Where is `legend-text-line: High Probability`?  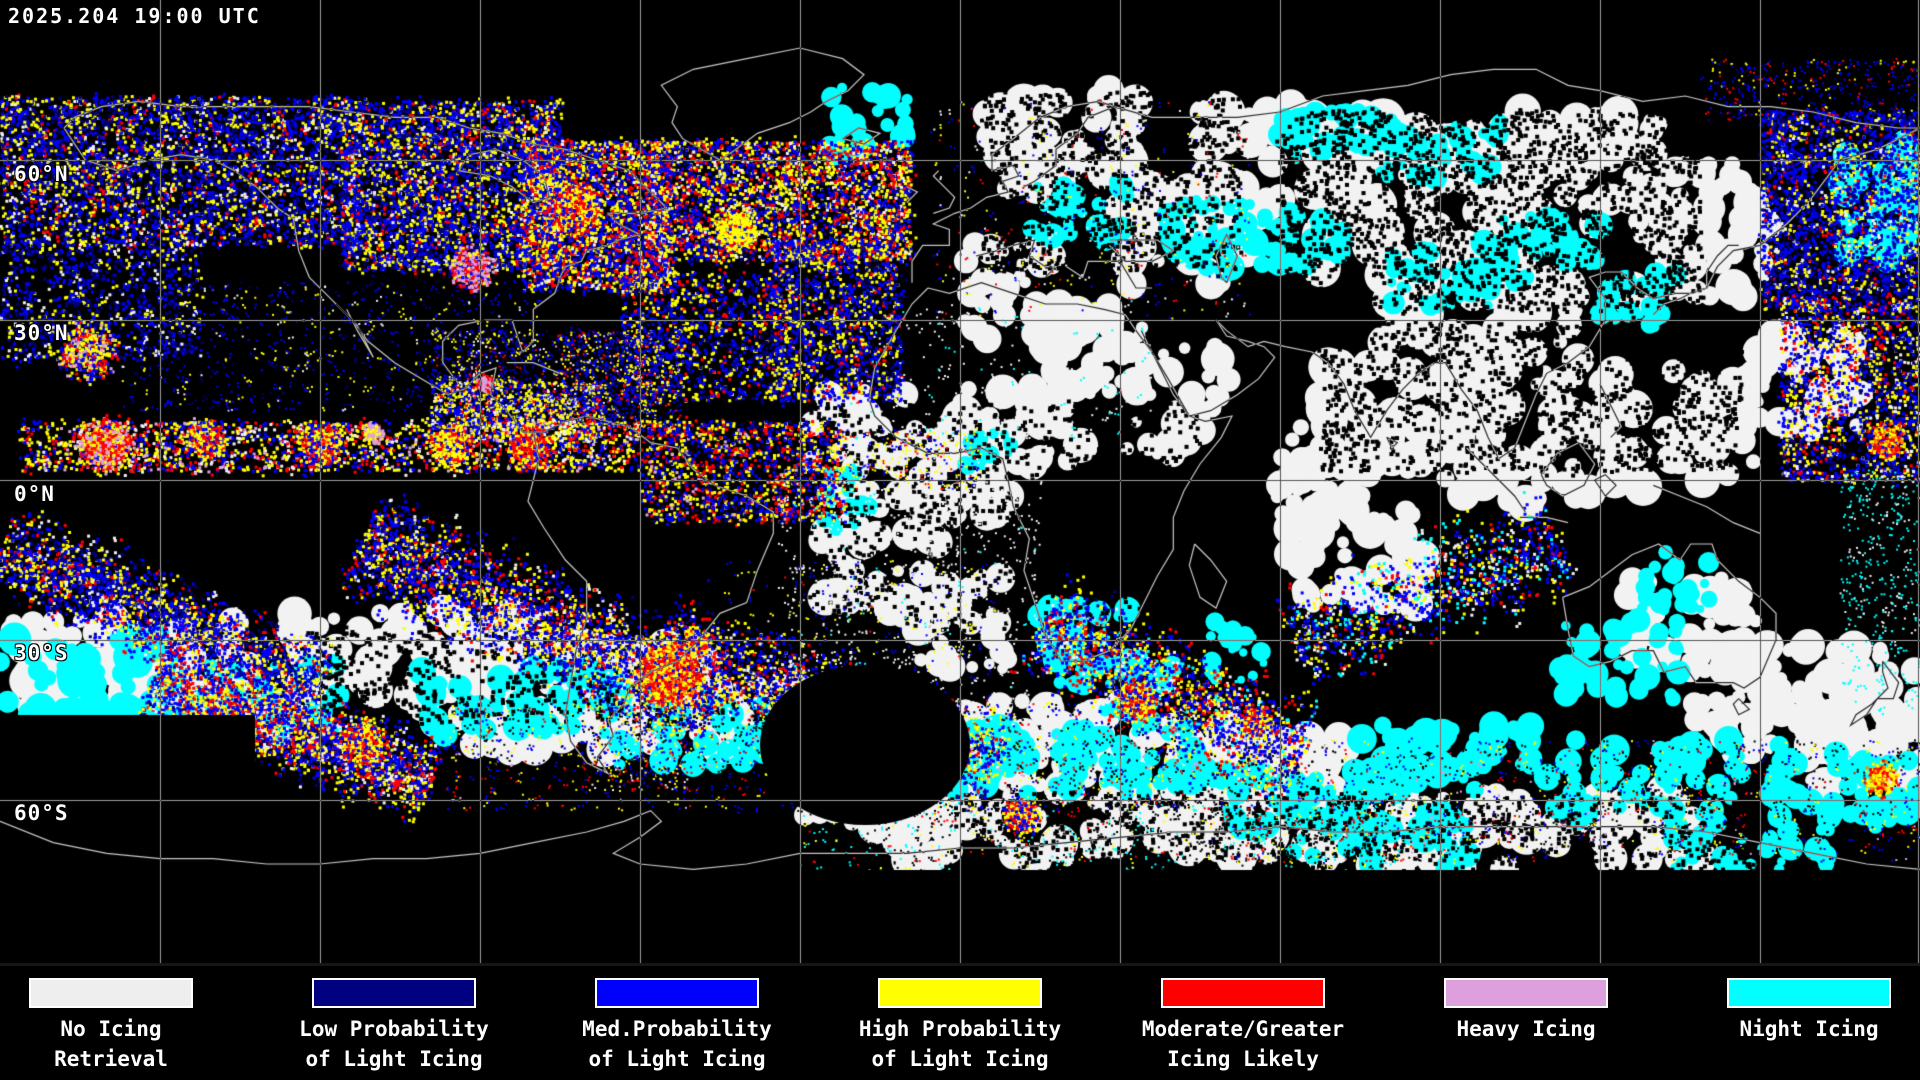
legend-text-line: High Probability is located at coordinates (960, 1029).